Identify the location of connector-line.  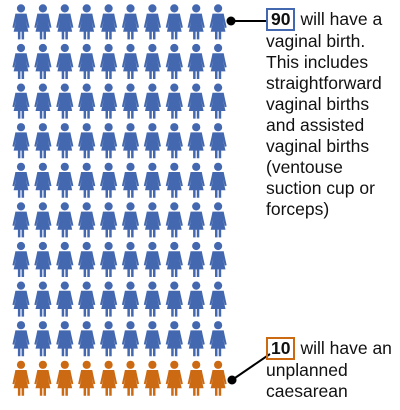
(251, 367).